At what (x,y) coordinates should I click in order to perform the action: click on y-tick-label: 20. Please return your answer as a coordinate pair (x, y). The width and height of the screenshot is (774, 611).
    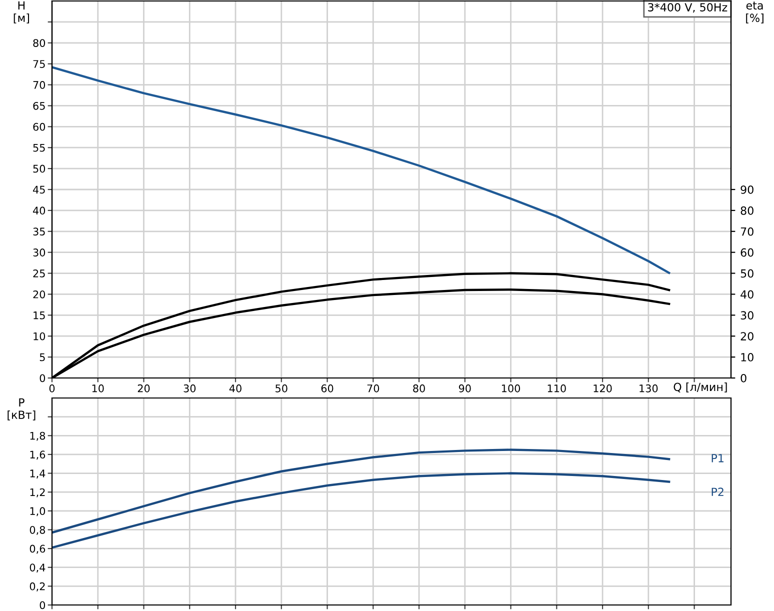
    Looking at the image, I should click on (39, 294).